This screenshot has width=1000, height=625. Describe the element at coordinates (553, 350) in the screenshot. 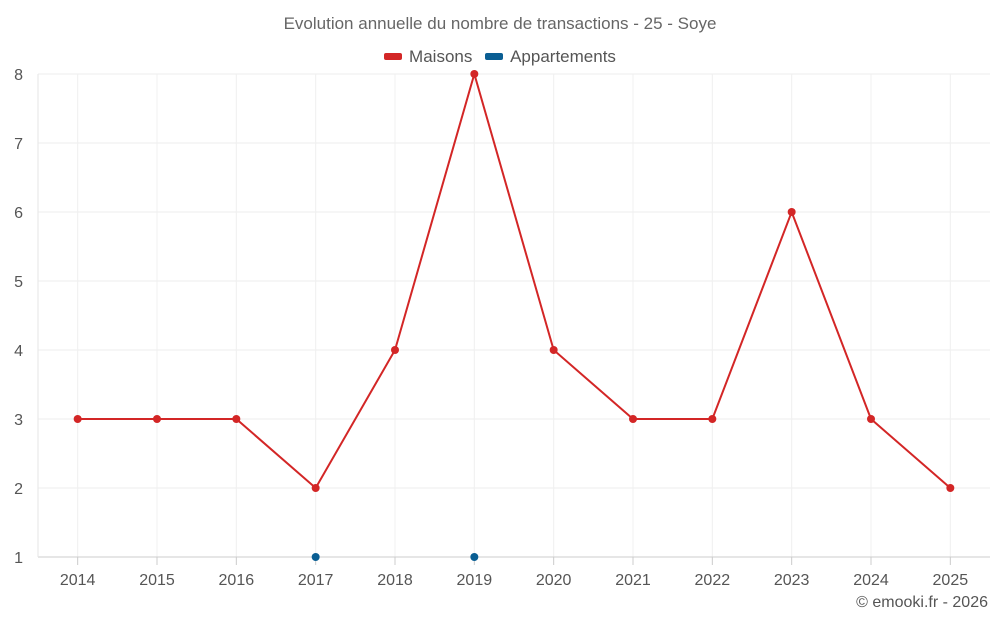

I see `data-point-maisons-2020` at that location.